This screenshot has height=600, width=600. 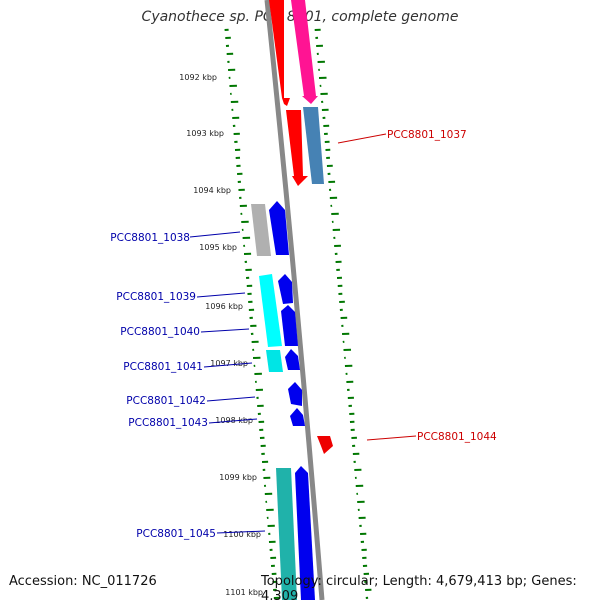 What do you see at coordinates (198, 77) in the screenshot?
I see `kbp-label: 1092 kbp` at bounding box center [198, 77].